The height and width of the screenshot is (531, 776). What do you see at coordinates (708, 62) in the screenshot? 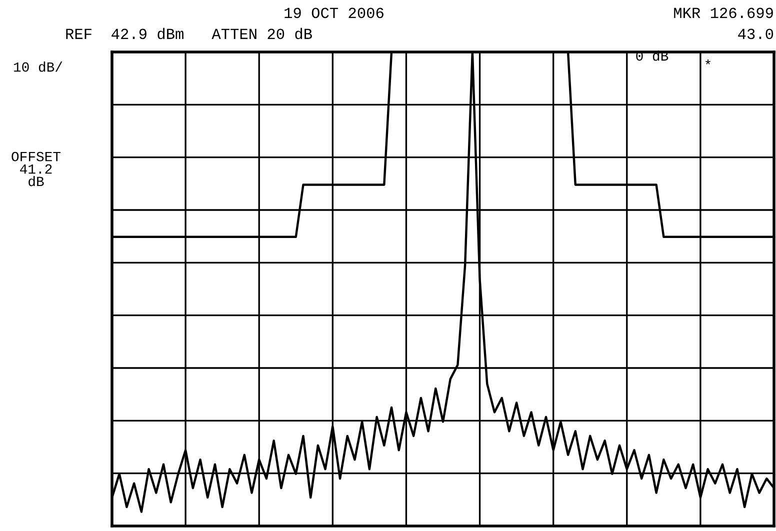
I see `annotation: *` at bounding box center [708, 62].